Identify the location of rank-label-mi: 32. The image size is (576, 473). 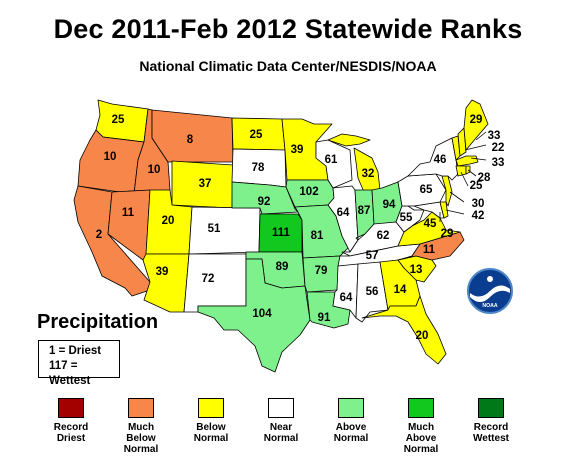
(368, 174).